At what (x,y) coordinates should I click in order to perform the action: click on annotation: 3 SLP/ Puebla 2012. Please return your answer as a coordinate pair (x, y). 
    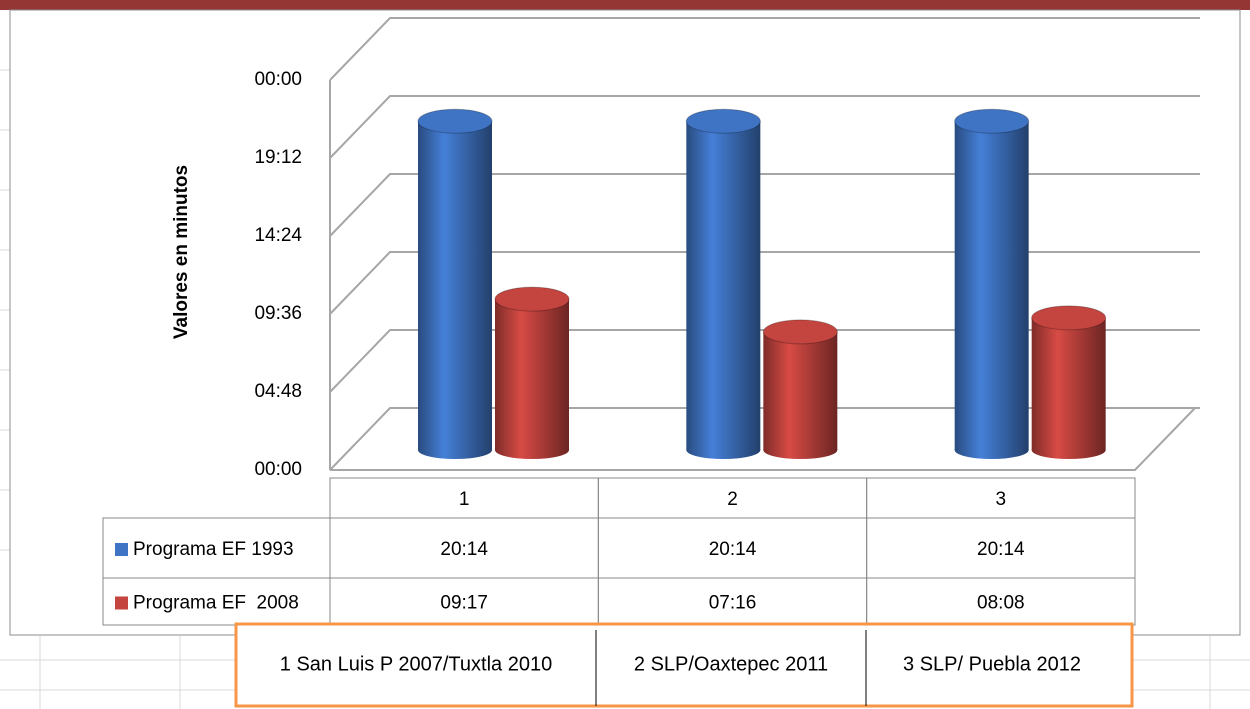
    Looking at the image, I should click on (992, 664).